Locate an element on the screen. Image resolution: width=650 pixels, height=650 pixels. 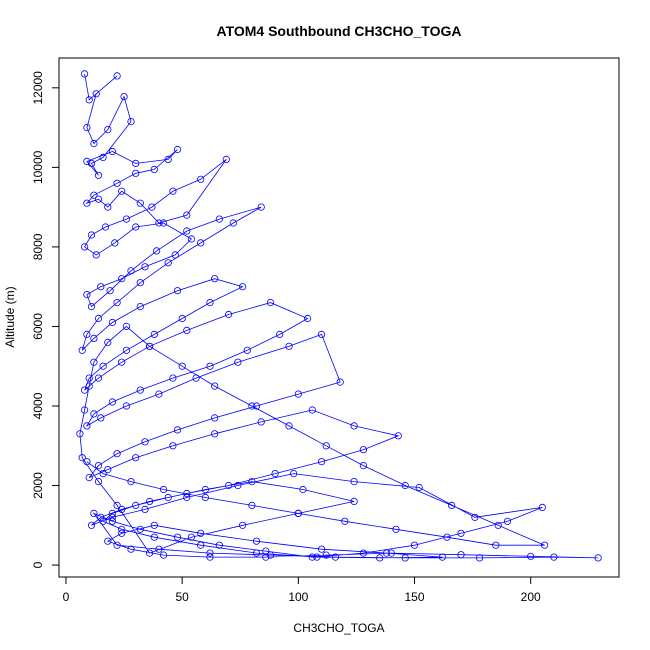
x-tick-label: 100 is located at coordinates (298, 597).